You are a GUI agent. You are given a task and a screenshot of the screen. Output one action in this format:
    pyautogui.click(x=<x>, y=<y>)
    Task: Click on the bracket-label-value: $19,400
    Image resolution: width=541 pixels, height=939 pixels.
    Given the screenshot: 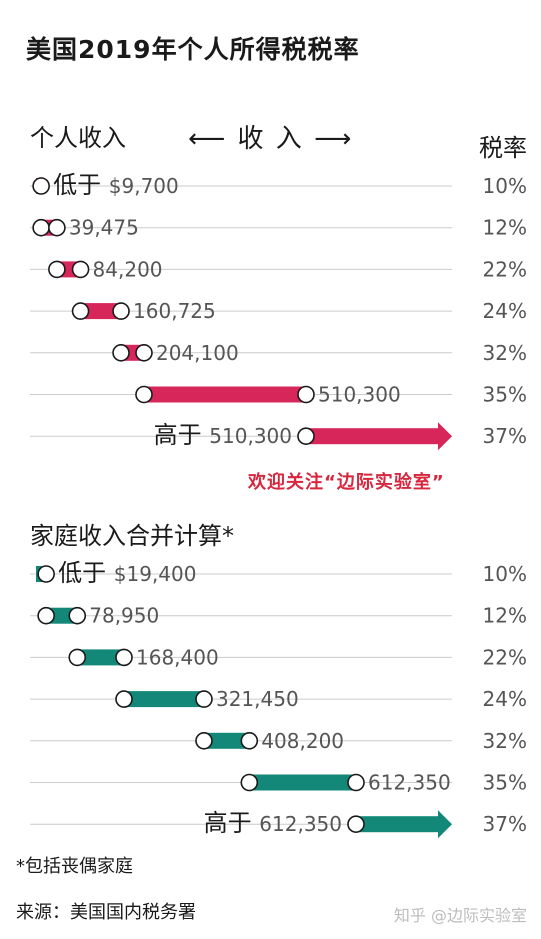 What is the action you would take?
    pyautogui.click(x=155, y=574)
    